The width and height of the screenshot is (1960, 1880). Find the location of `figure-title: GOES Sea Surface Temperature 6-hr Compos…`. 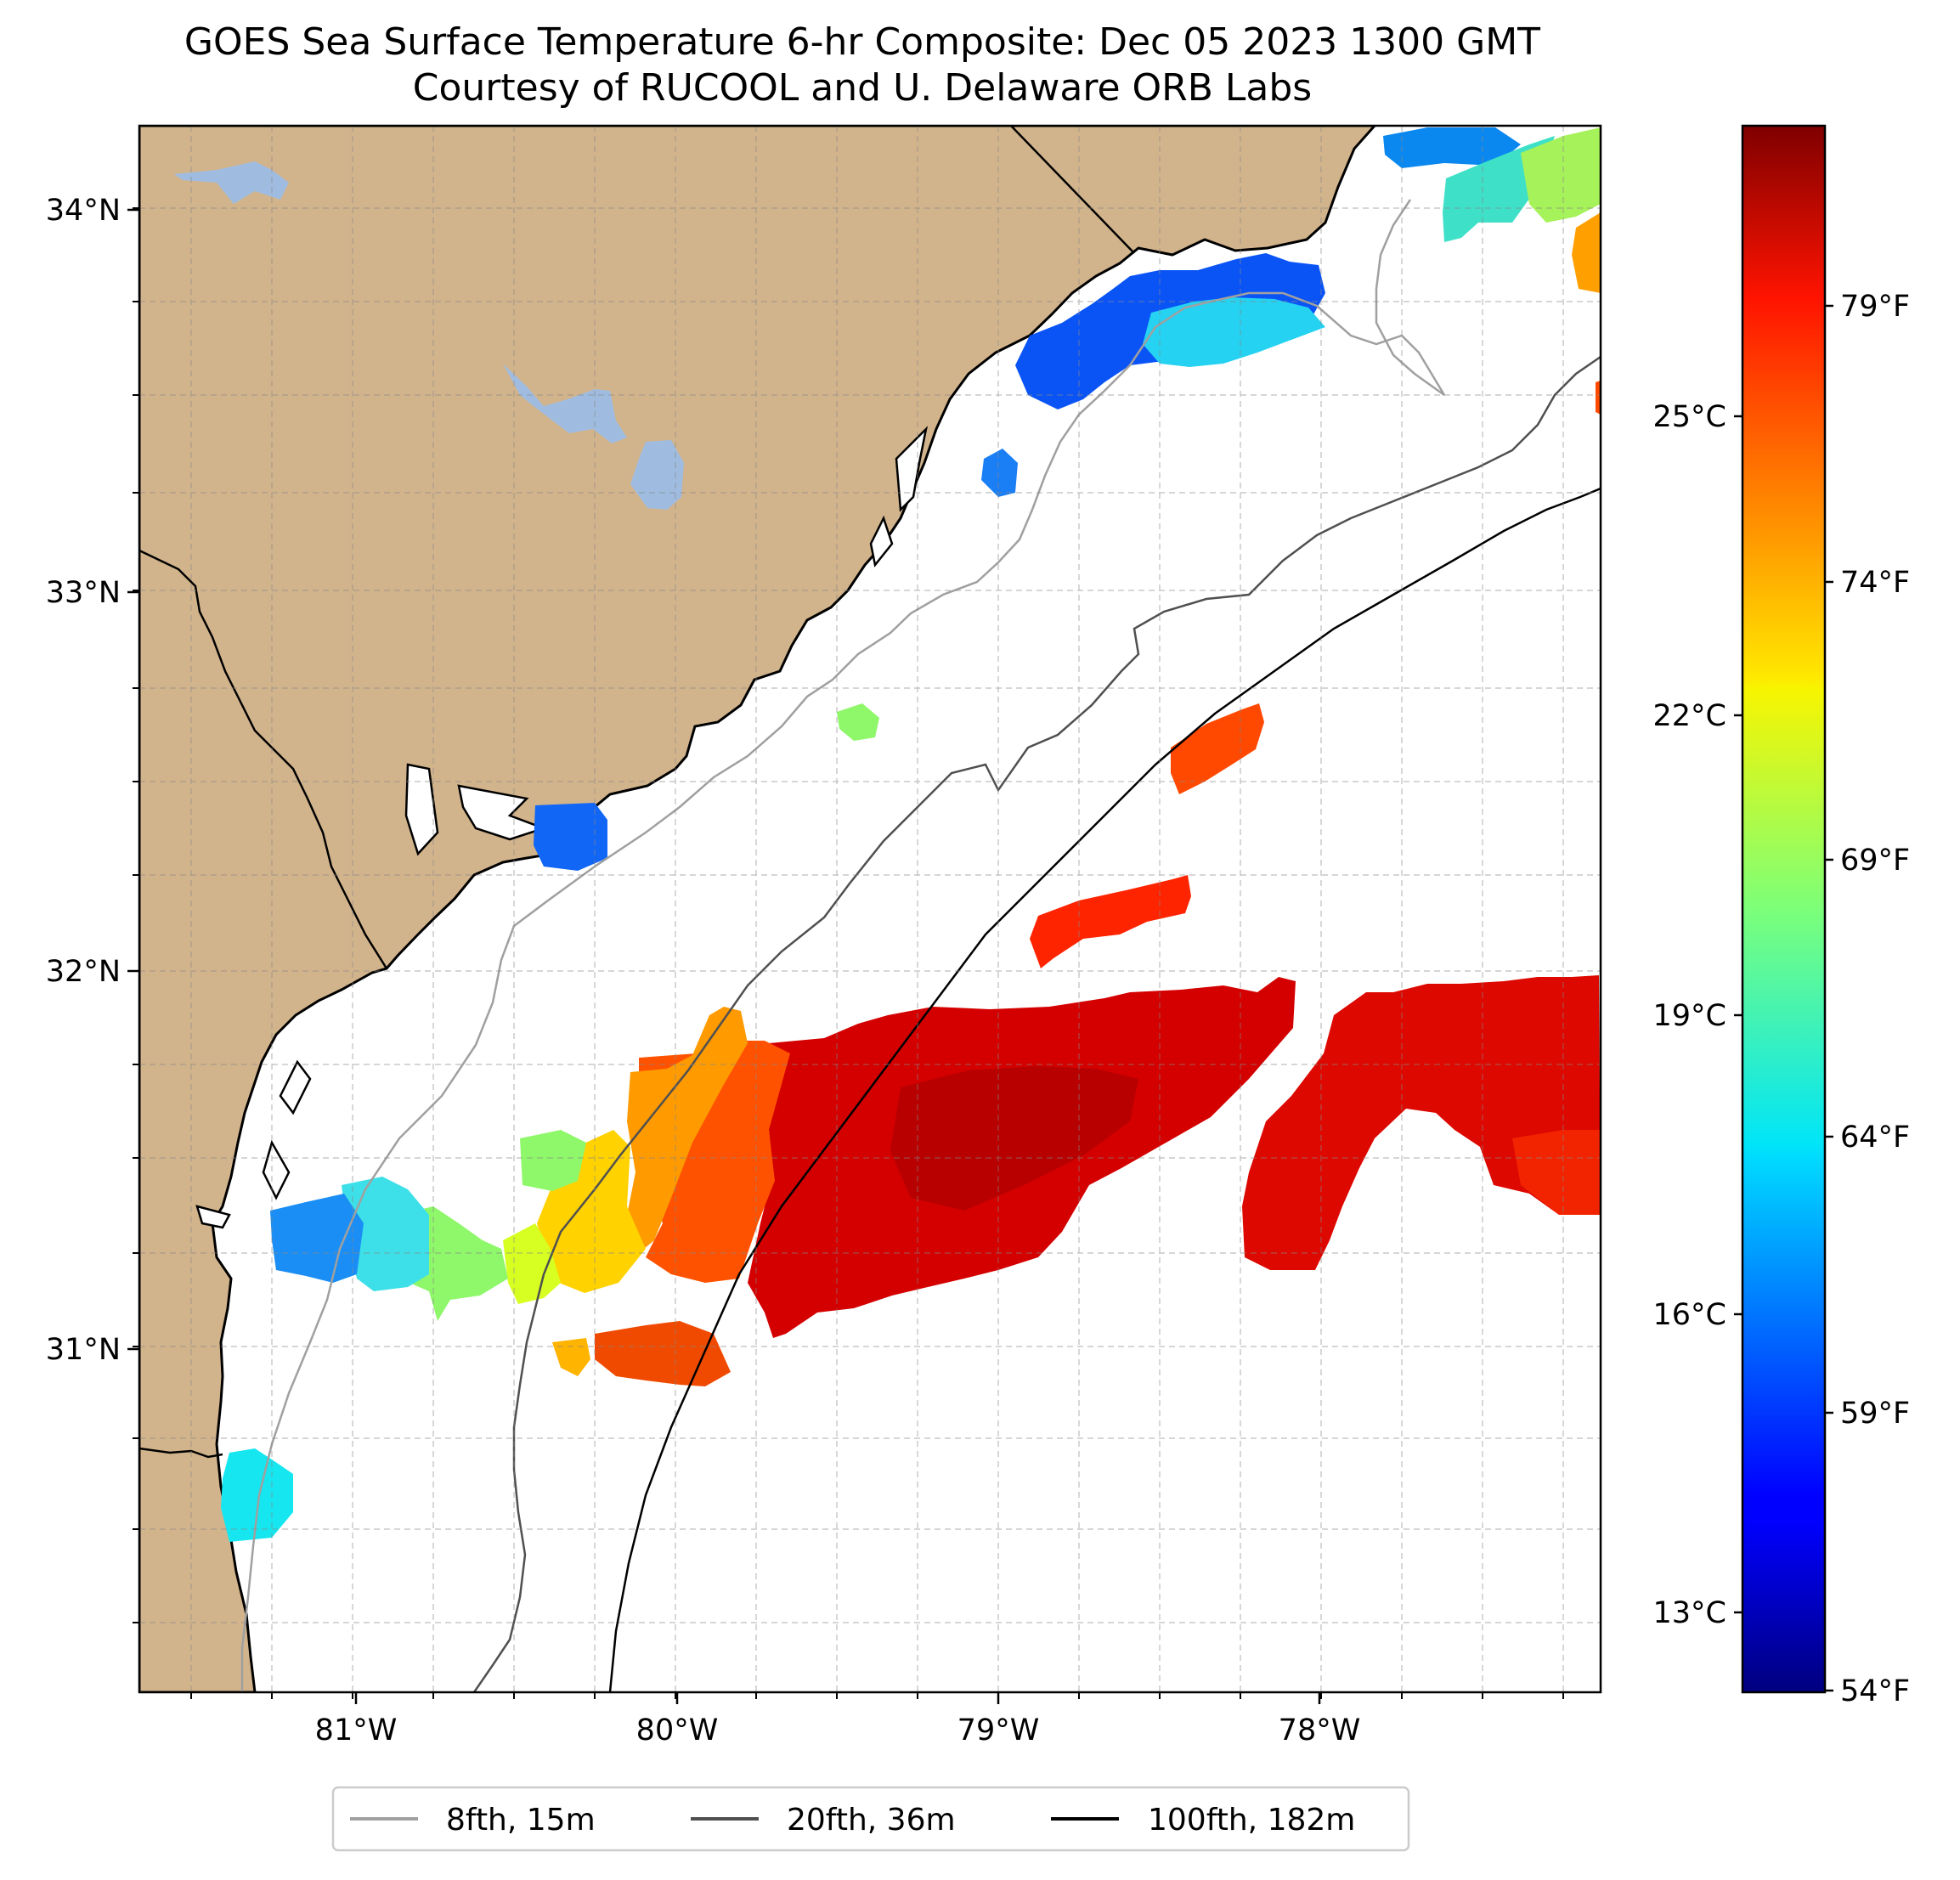

figure-title: GOES Sea Surface Temperature 6-hr Compos… is located at coordinates (862, 42).